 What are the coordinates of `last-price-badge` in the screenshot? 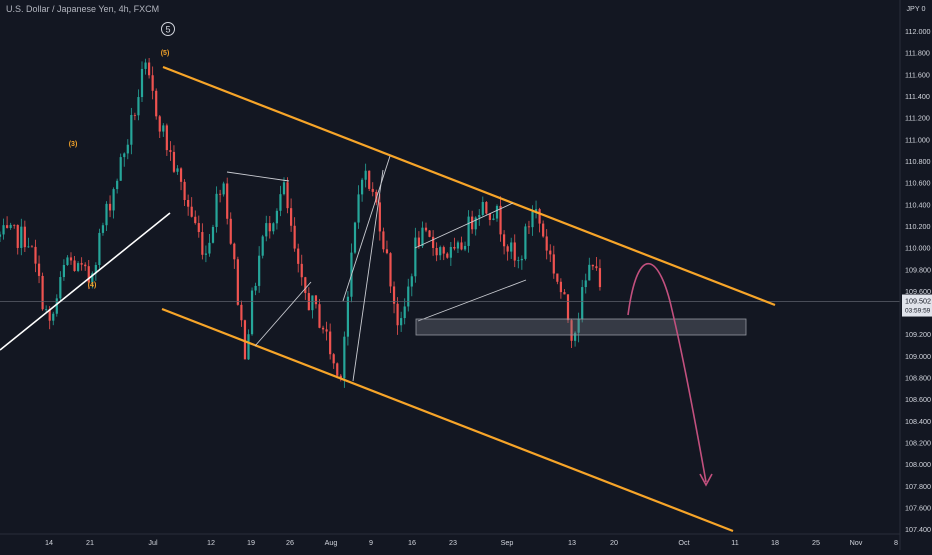 It's located at (917, 305).